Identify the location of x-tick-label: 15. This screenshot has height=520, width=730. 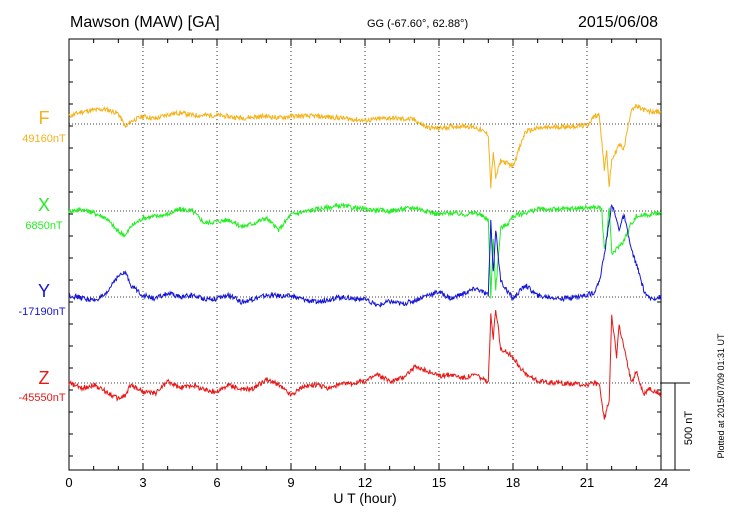
(439, 482).